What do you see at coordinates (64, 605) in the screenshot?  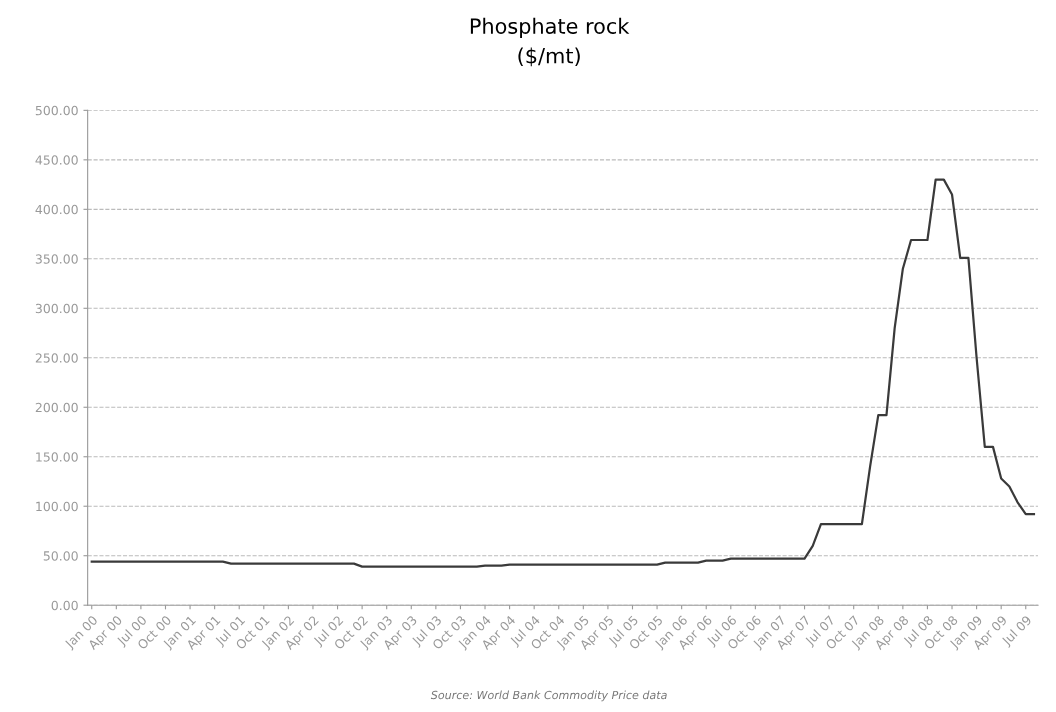 I see `y-tick-label: 0.00` at bounding box center [64, 605].